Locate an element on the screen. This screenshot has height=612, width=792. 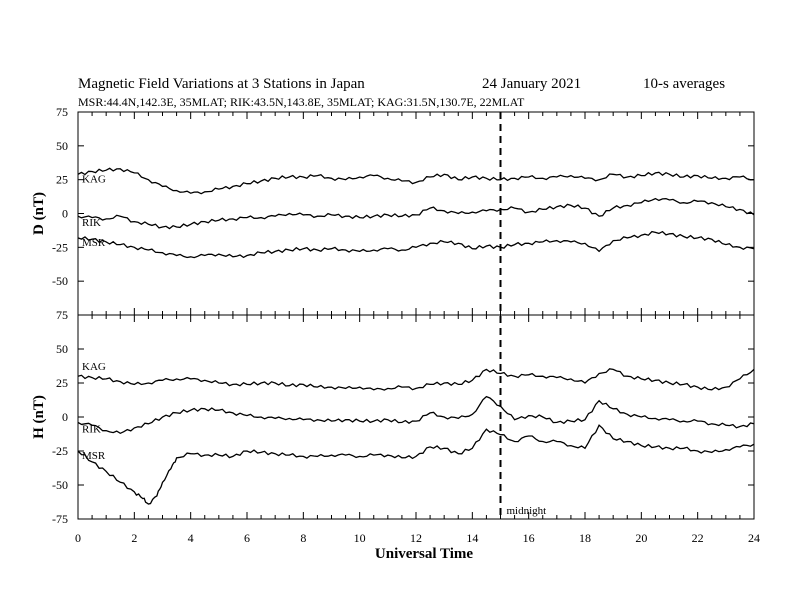
x-axis-label: Universal Time is located at coordinates (424, 554).